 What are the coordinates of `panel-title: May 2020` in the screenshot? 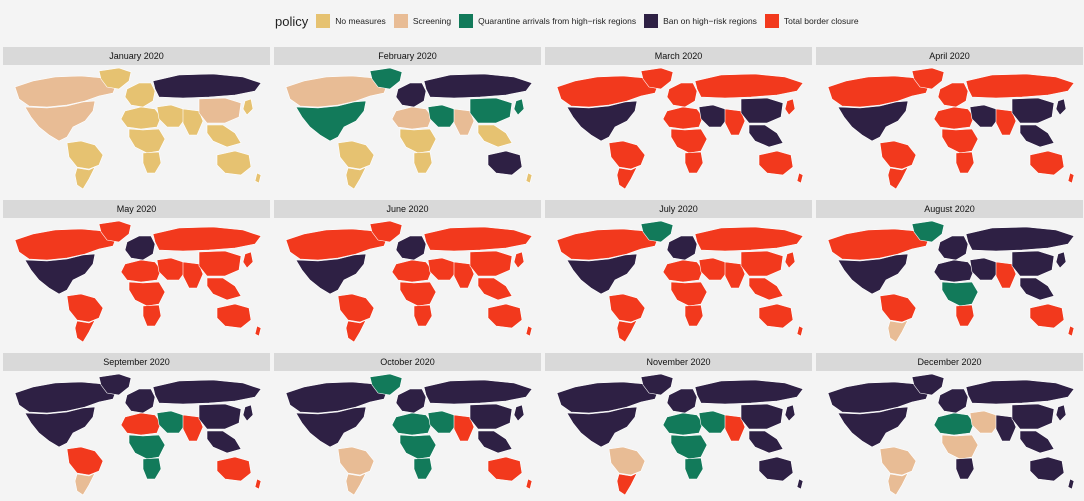 It's located at (136, 209).